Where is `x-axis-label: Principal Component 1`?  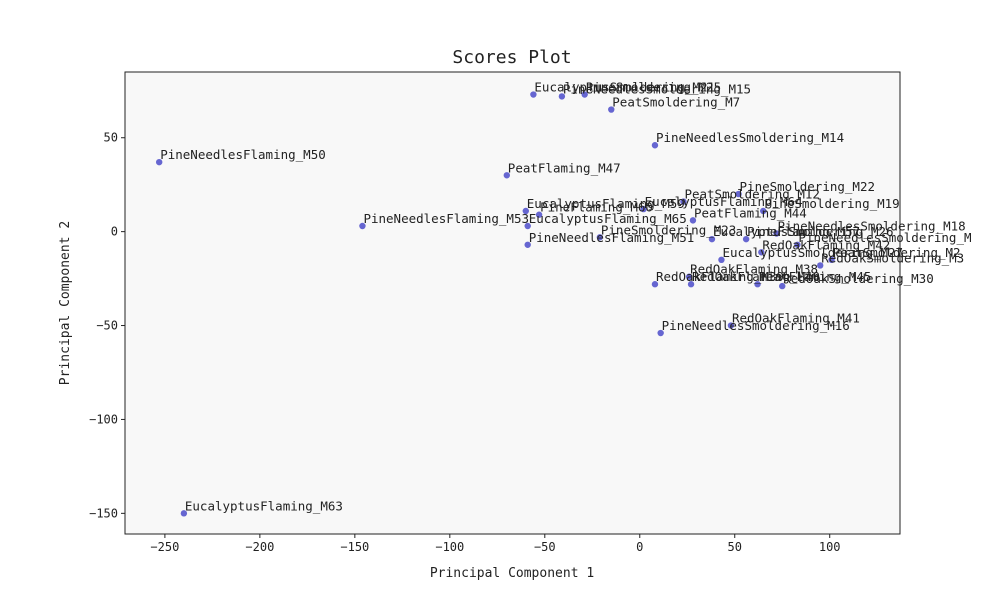 x-axis-label: Principal Component 1 is located at coordinates (512, 573).